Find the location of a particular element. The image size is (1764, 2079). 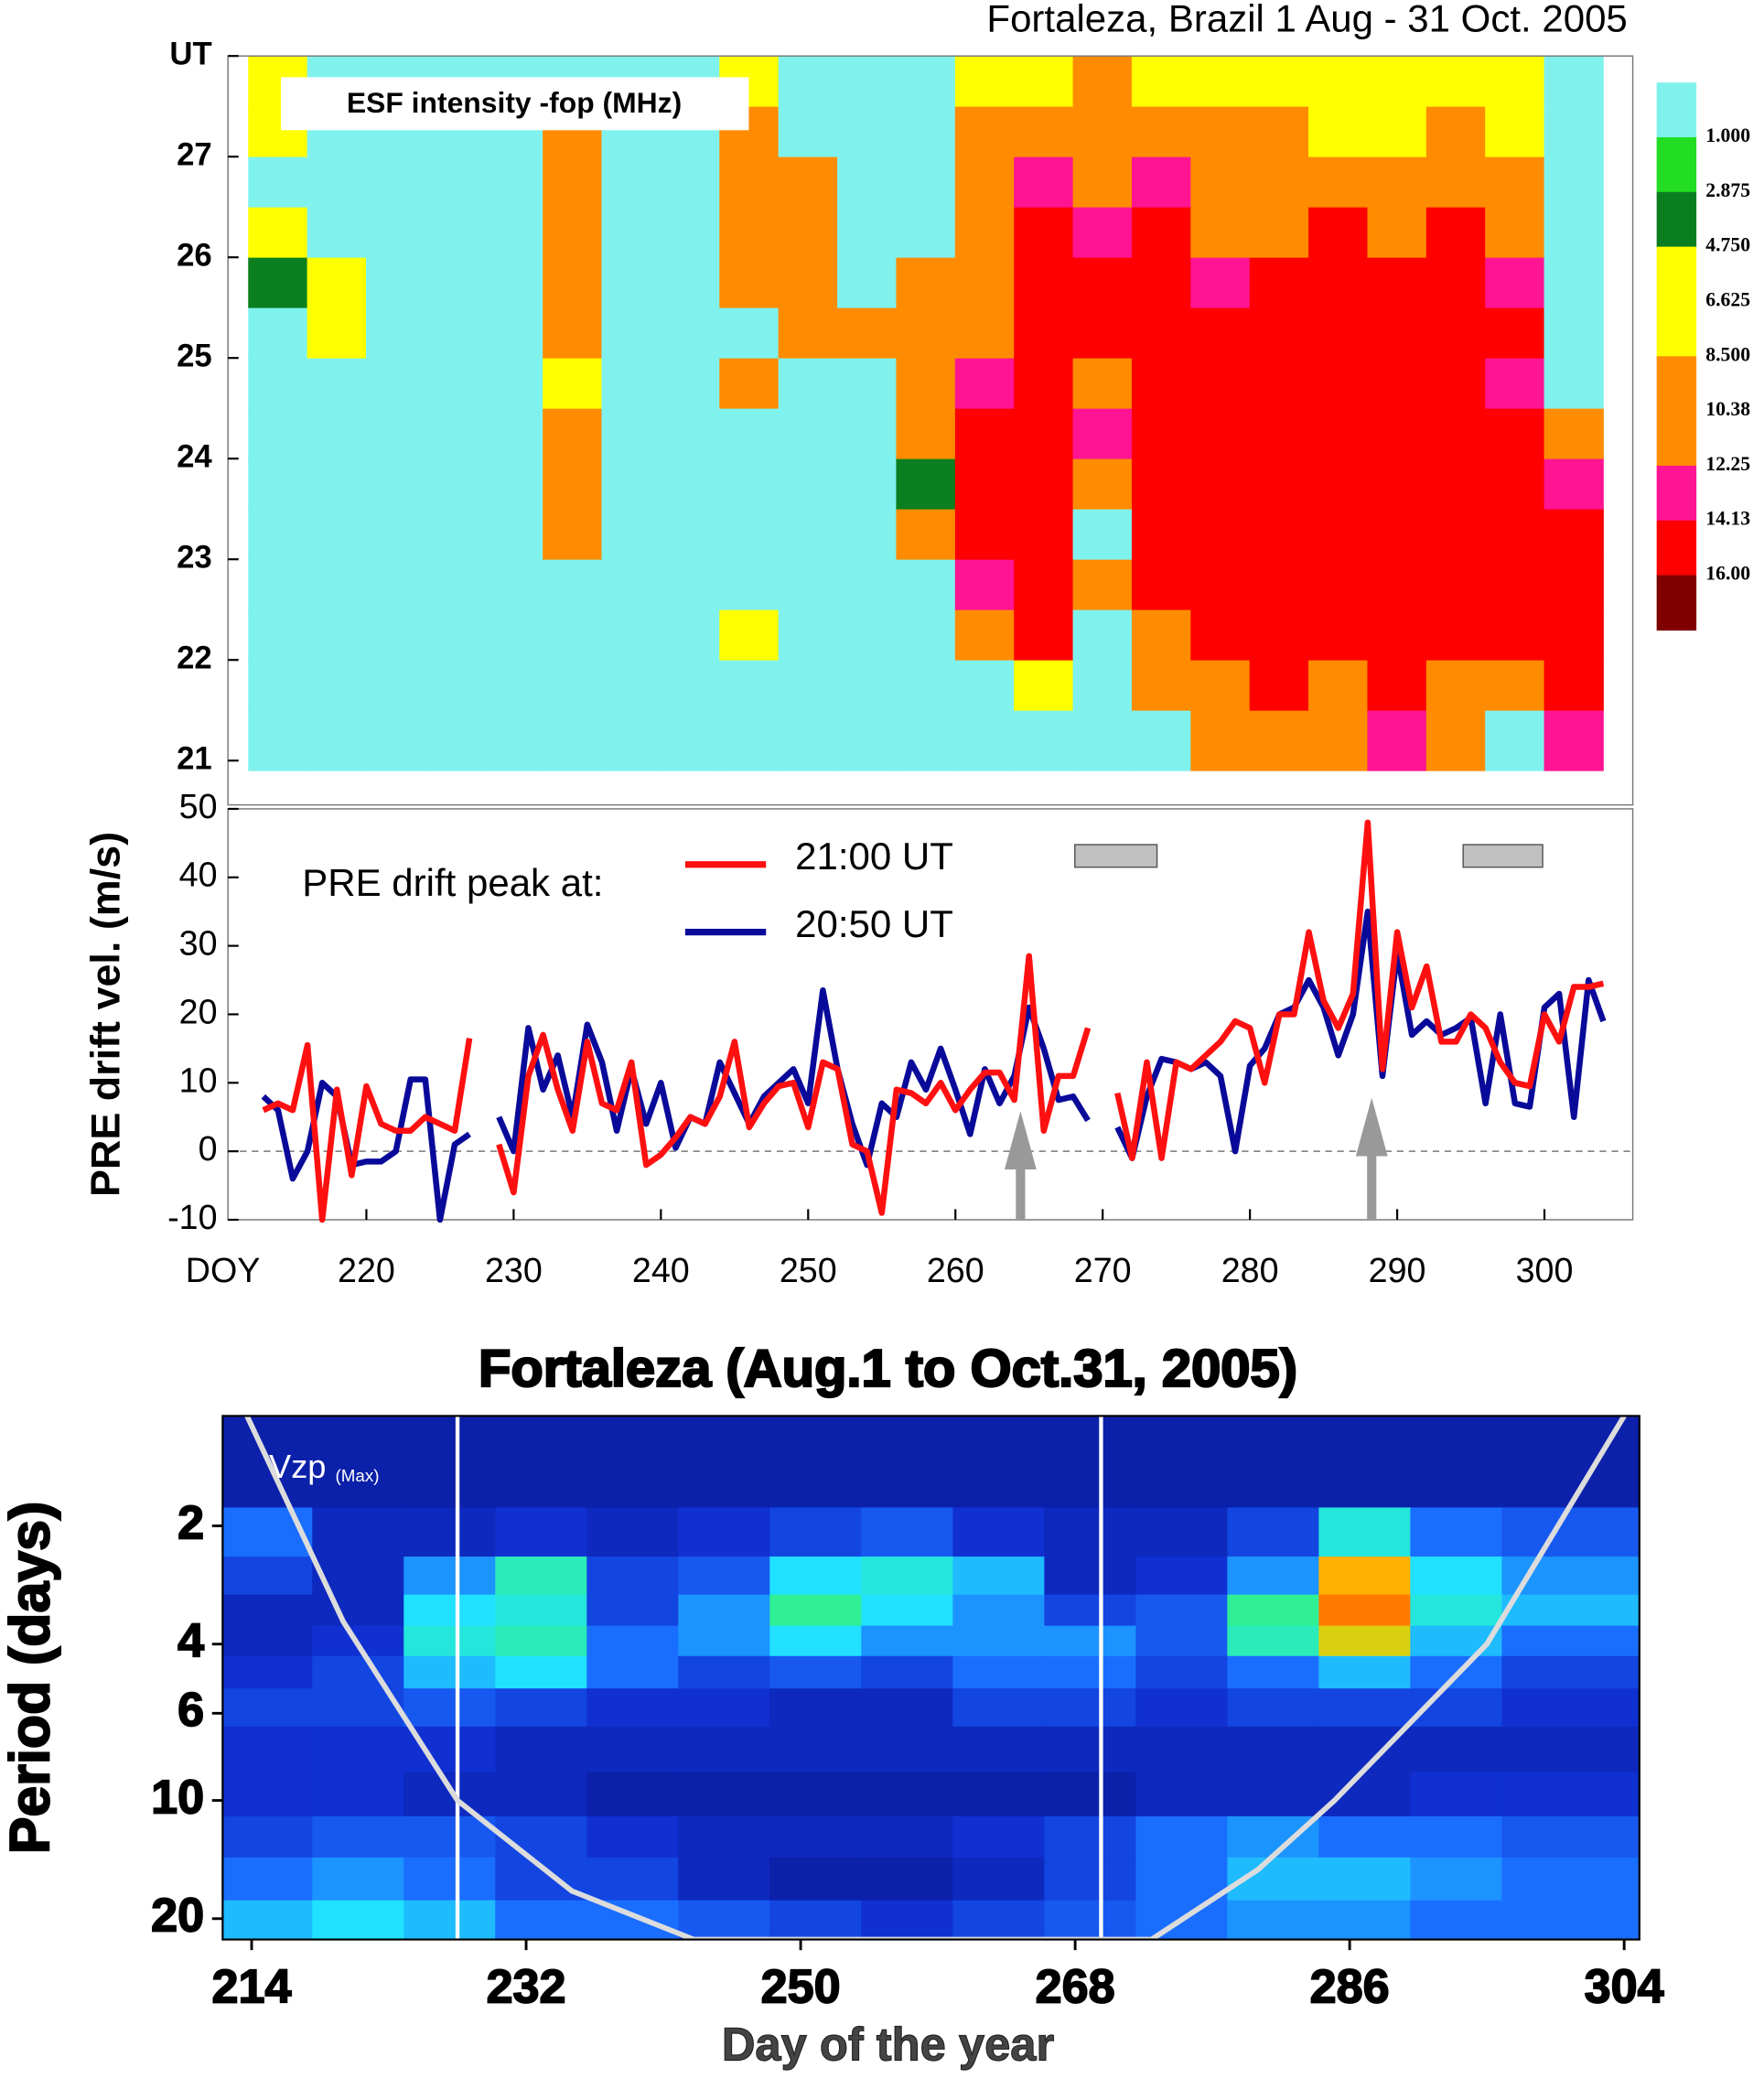

x-tick-label: 270 is located at coordinates (1103, 1270).